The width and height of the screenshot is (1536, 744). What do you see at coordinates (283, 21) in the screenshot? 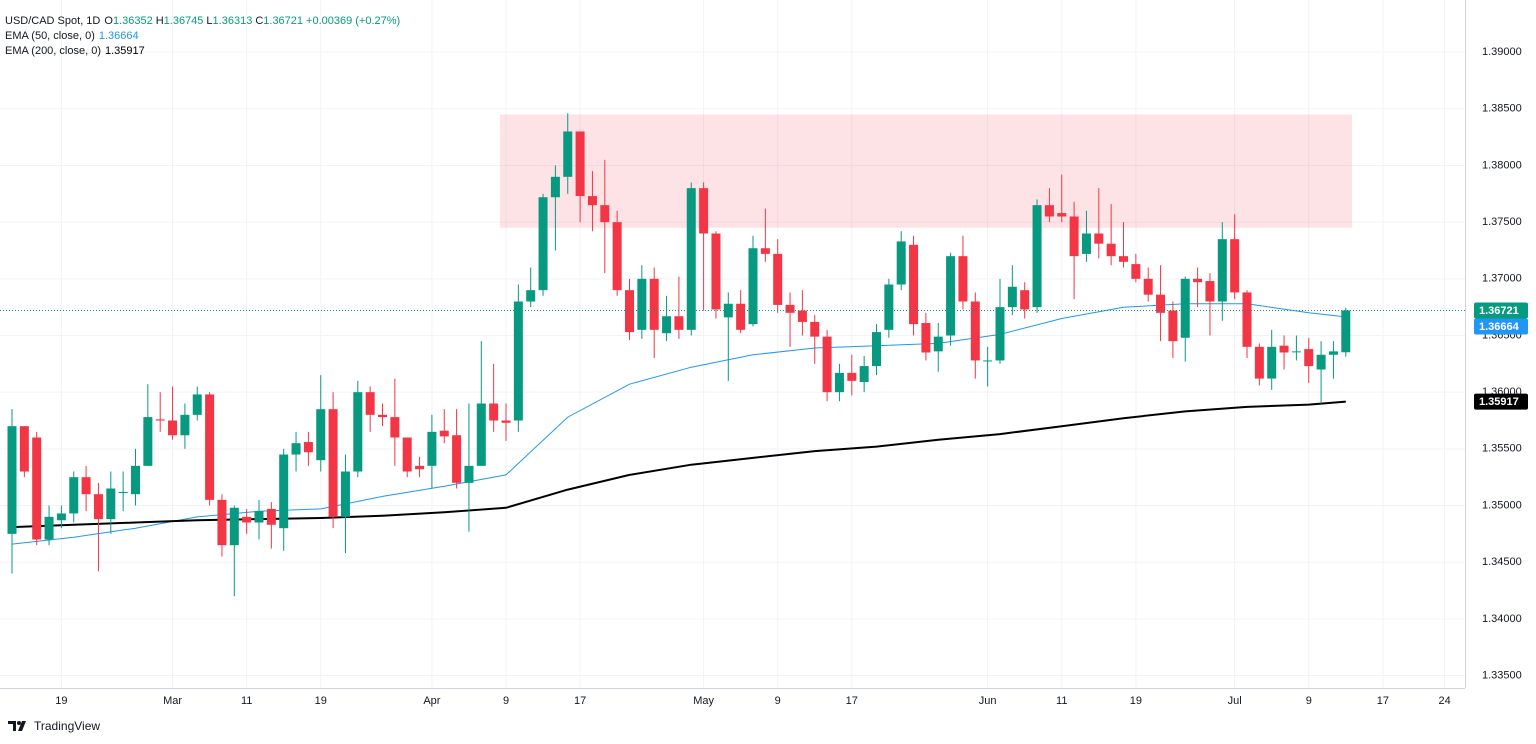
I see `ohlc-value: 1.36721` at bounding box center [283, 21].